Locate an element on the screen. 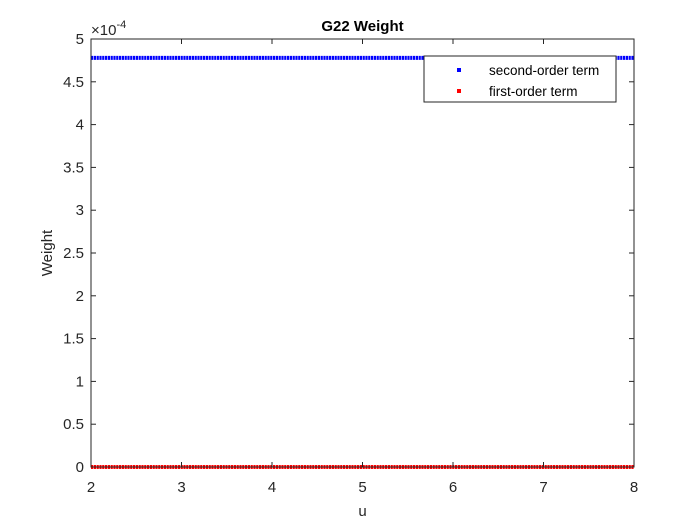 The image size is (700, 525). chart-title: G22 Weight is located at coordinates (362, 26).